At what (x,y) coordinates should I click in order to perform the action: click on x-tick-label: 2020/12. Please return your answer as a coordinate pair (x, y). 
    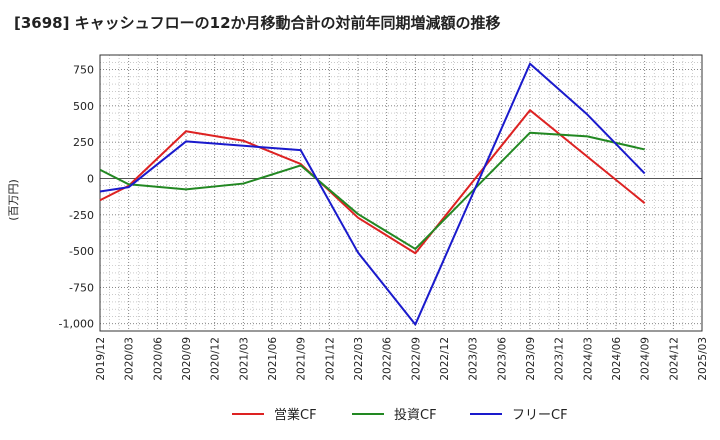
    Looking at the image, I should click on (216, 359).